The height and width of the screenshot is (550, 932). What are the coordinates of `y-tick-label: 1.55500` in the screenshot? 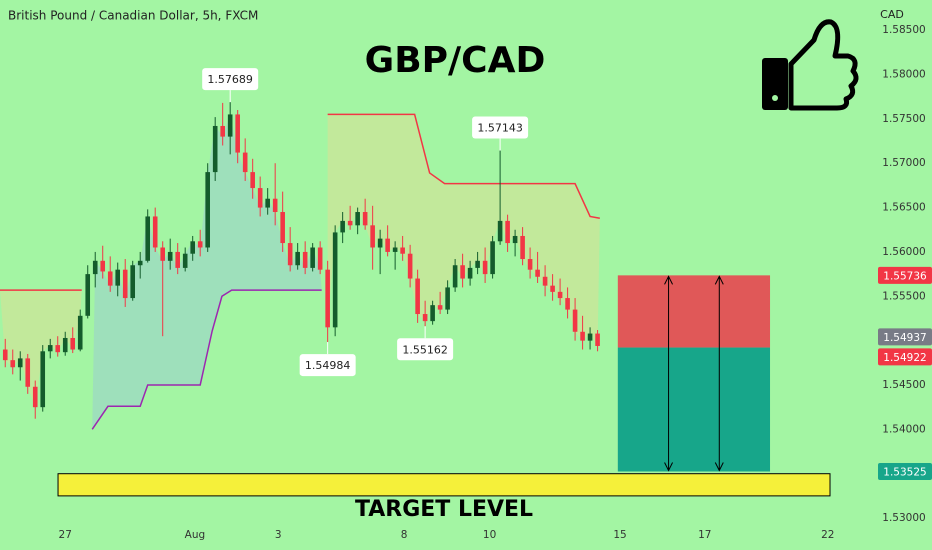 It's located at (903, 296).